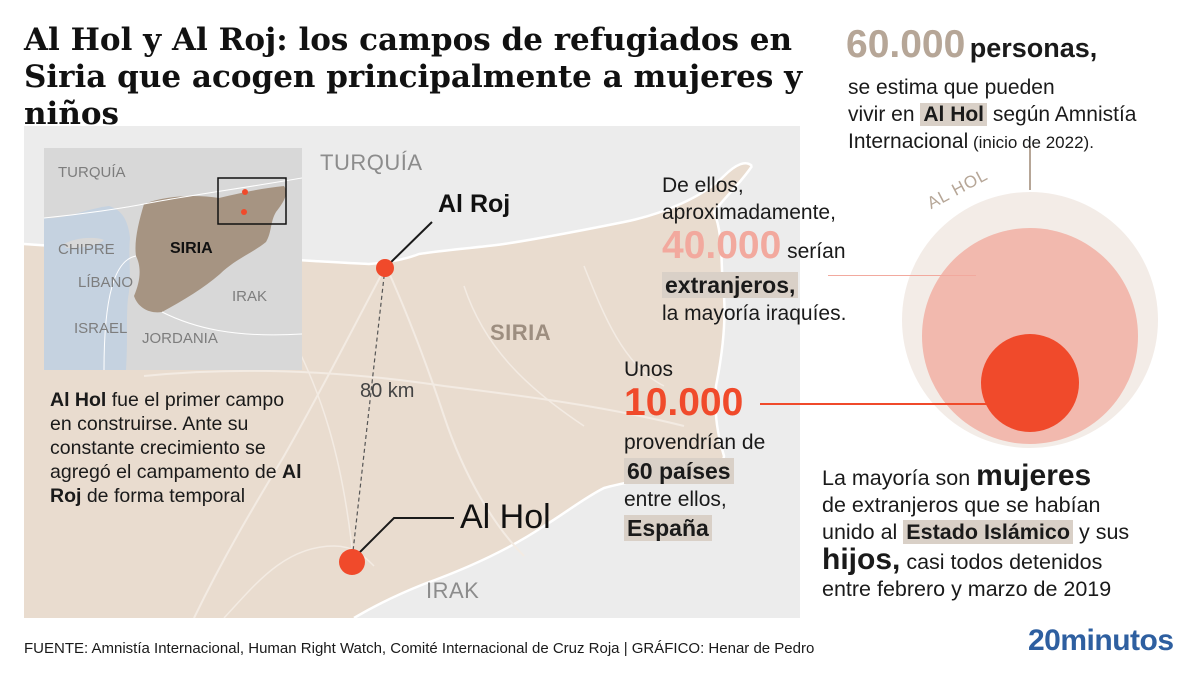  Describe the element at coordinates (1031, 142) in the screenshot. I see `total-line3-small: (inicio de 2022).` at that location.